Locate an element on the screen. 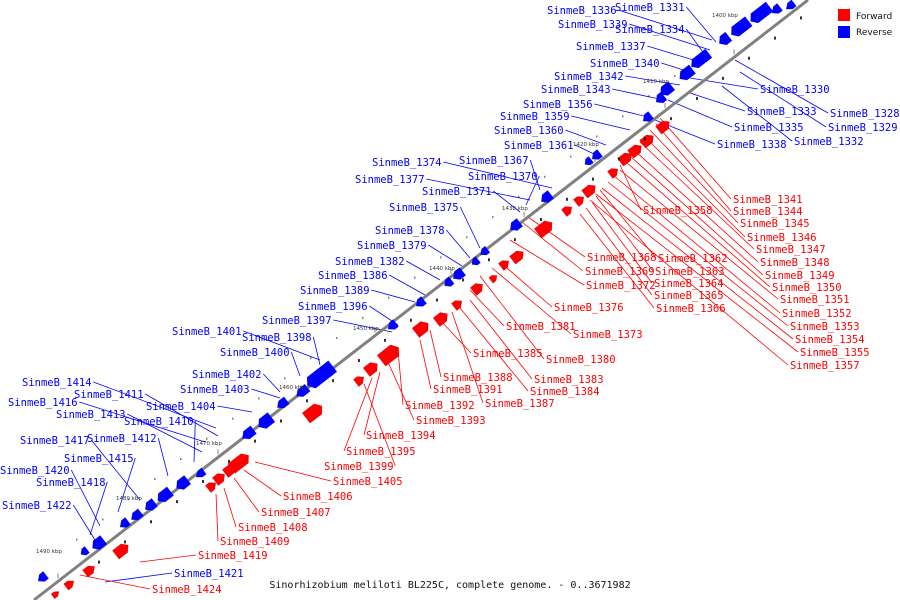  reverse-gene-label: SinmeB_1378 is located at coordinates (410, 231).